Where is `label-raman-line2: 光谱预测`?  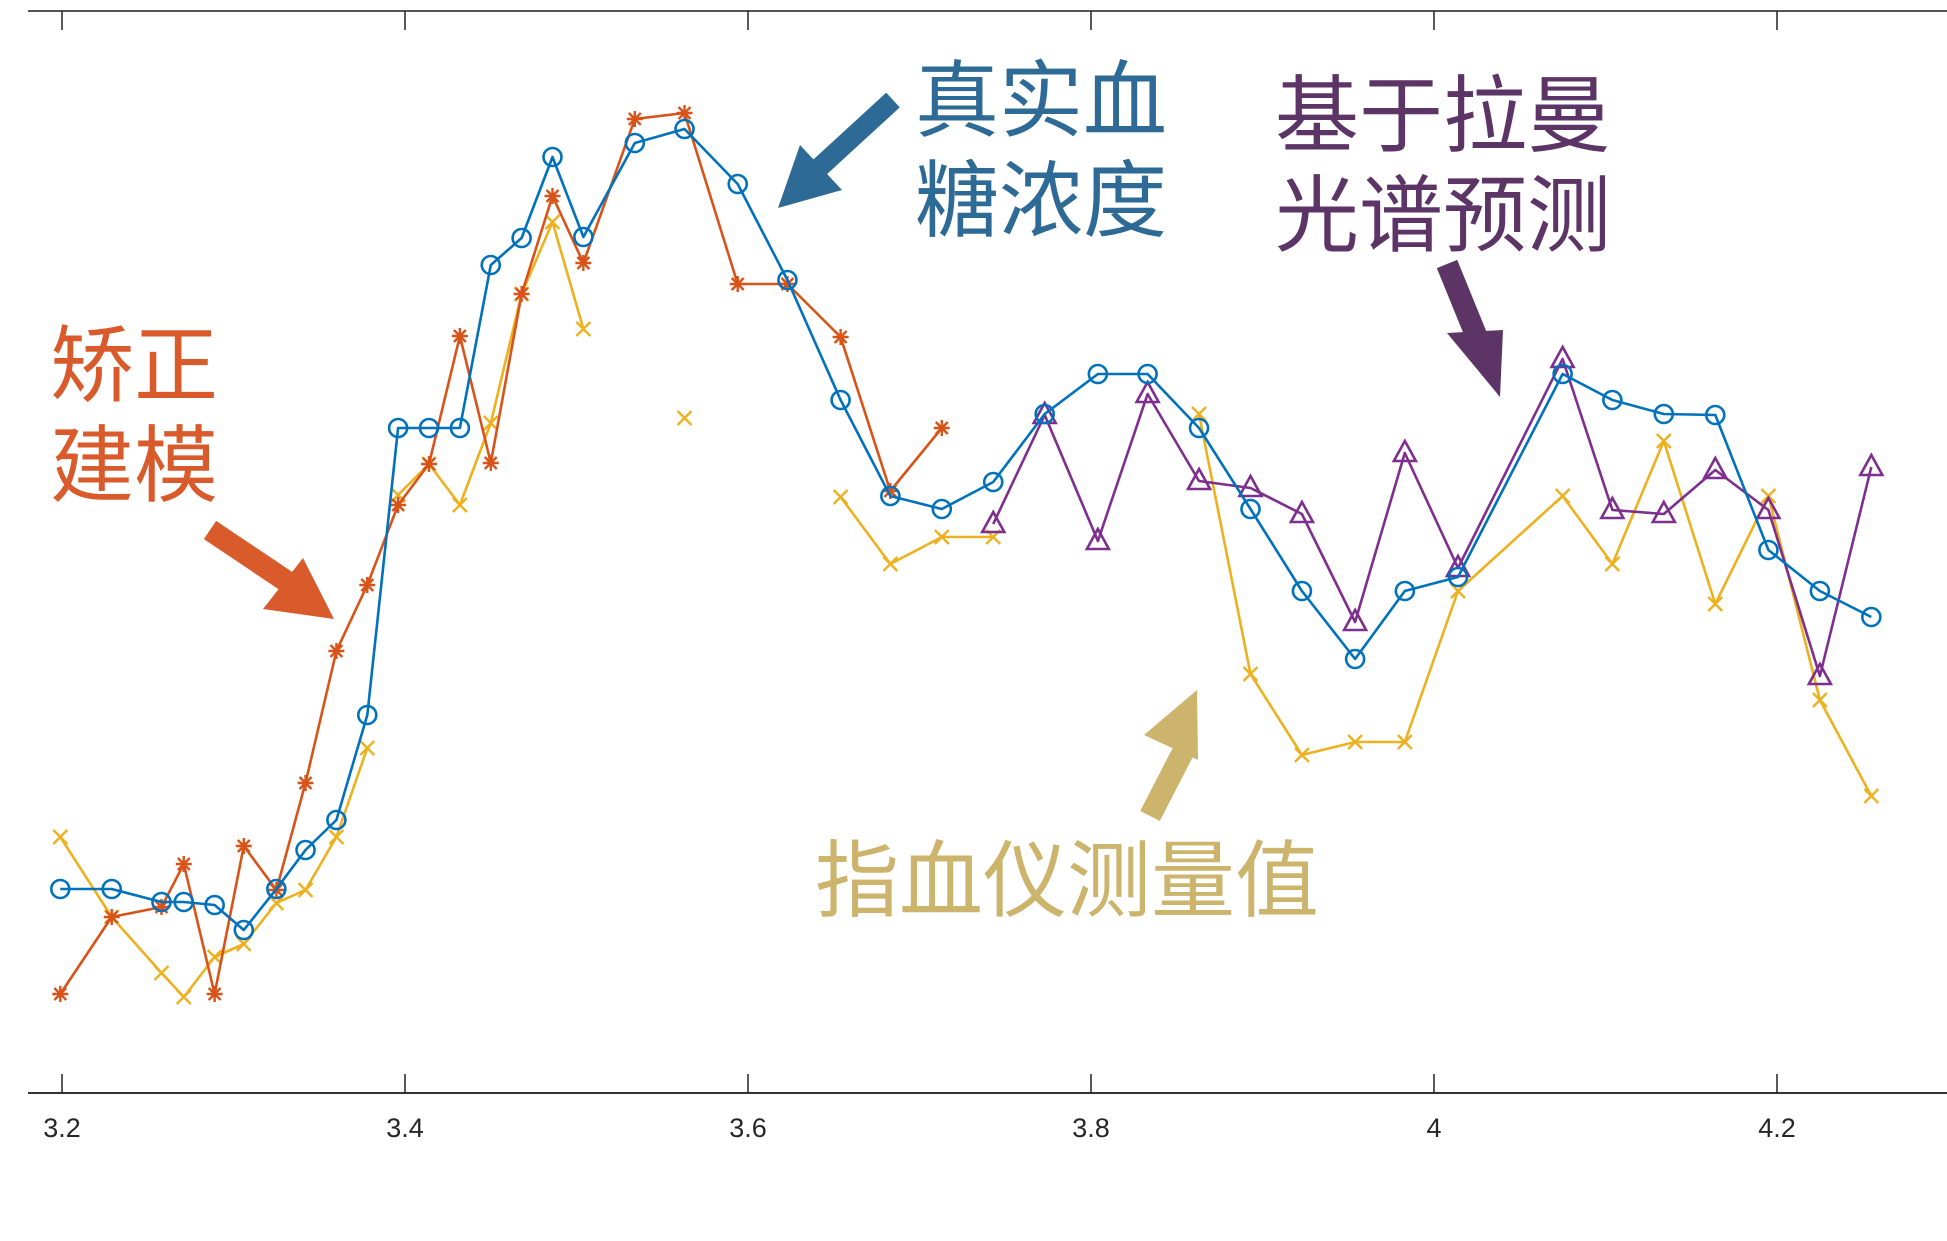 label-raman-line2: 光谱预测 is located at coordinates (1443, 216).